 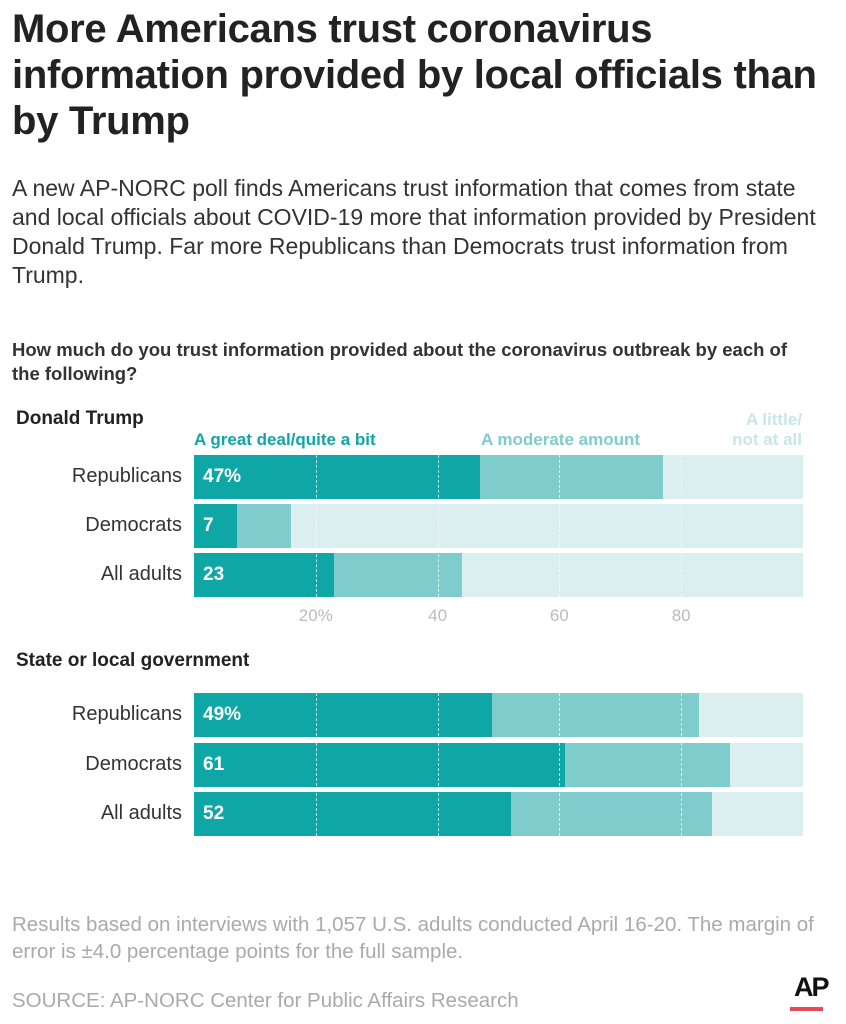 What do you see at coordinates (214, 574) in the screenshot?
I see `bar-value-label: 23` at bounding box center [214, 574].